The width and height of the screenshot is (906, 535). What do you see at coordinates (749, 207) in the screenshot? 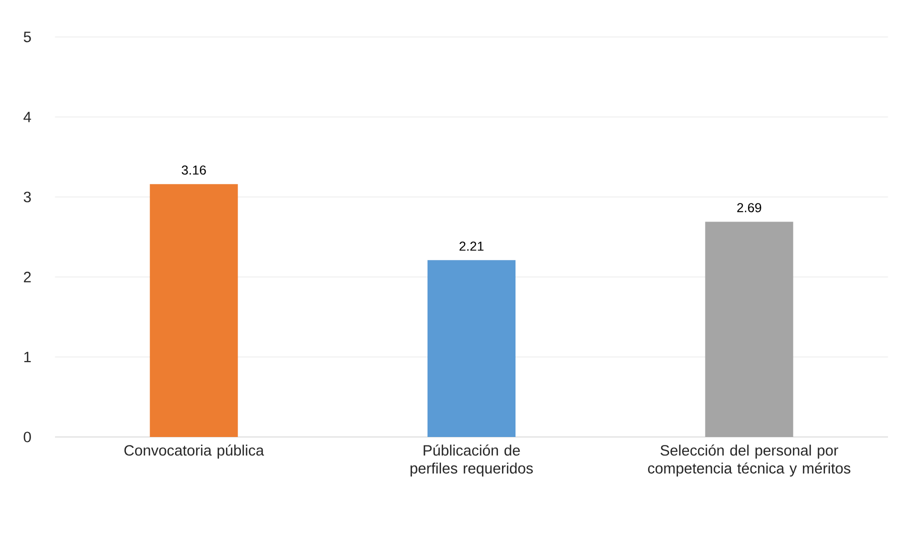
I see `data-label: 2.69` at bounding box center [749, 207].